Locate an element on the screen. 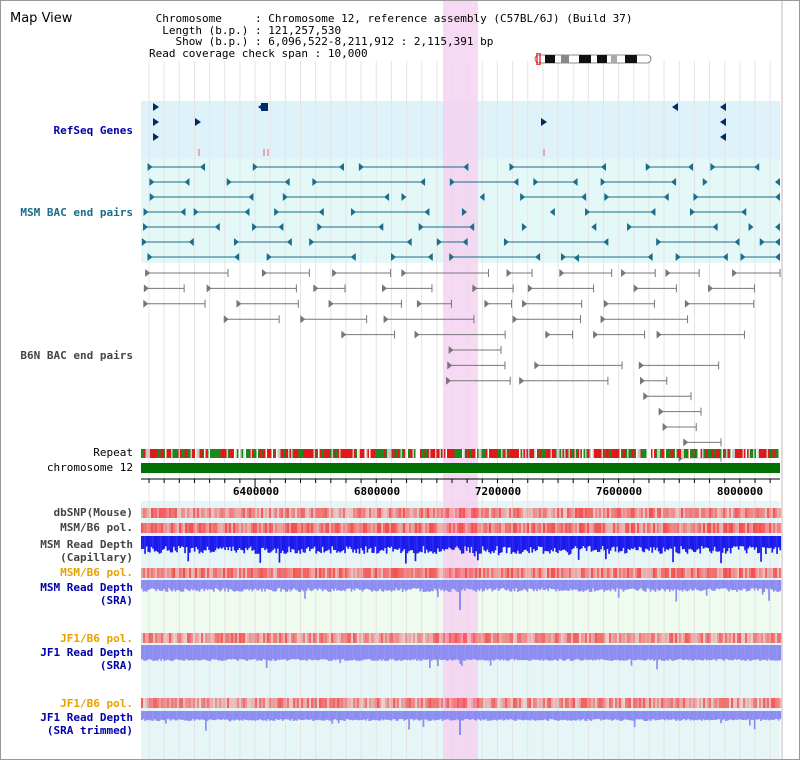  track-label-msm-depth-cap: MSM Read Depth is located at coordinates (86, 544).